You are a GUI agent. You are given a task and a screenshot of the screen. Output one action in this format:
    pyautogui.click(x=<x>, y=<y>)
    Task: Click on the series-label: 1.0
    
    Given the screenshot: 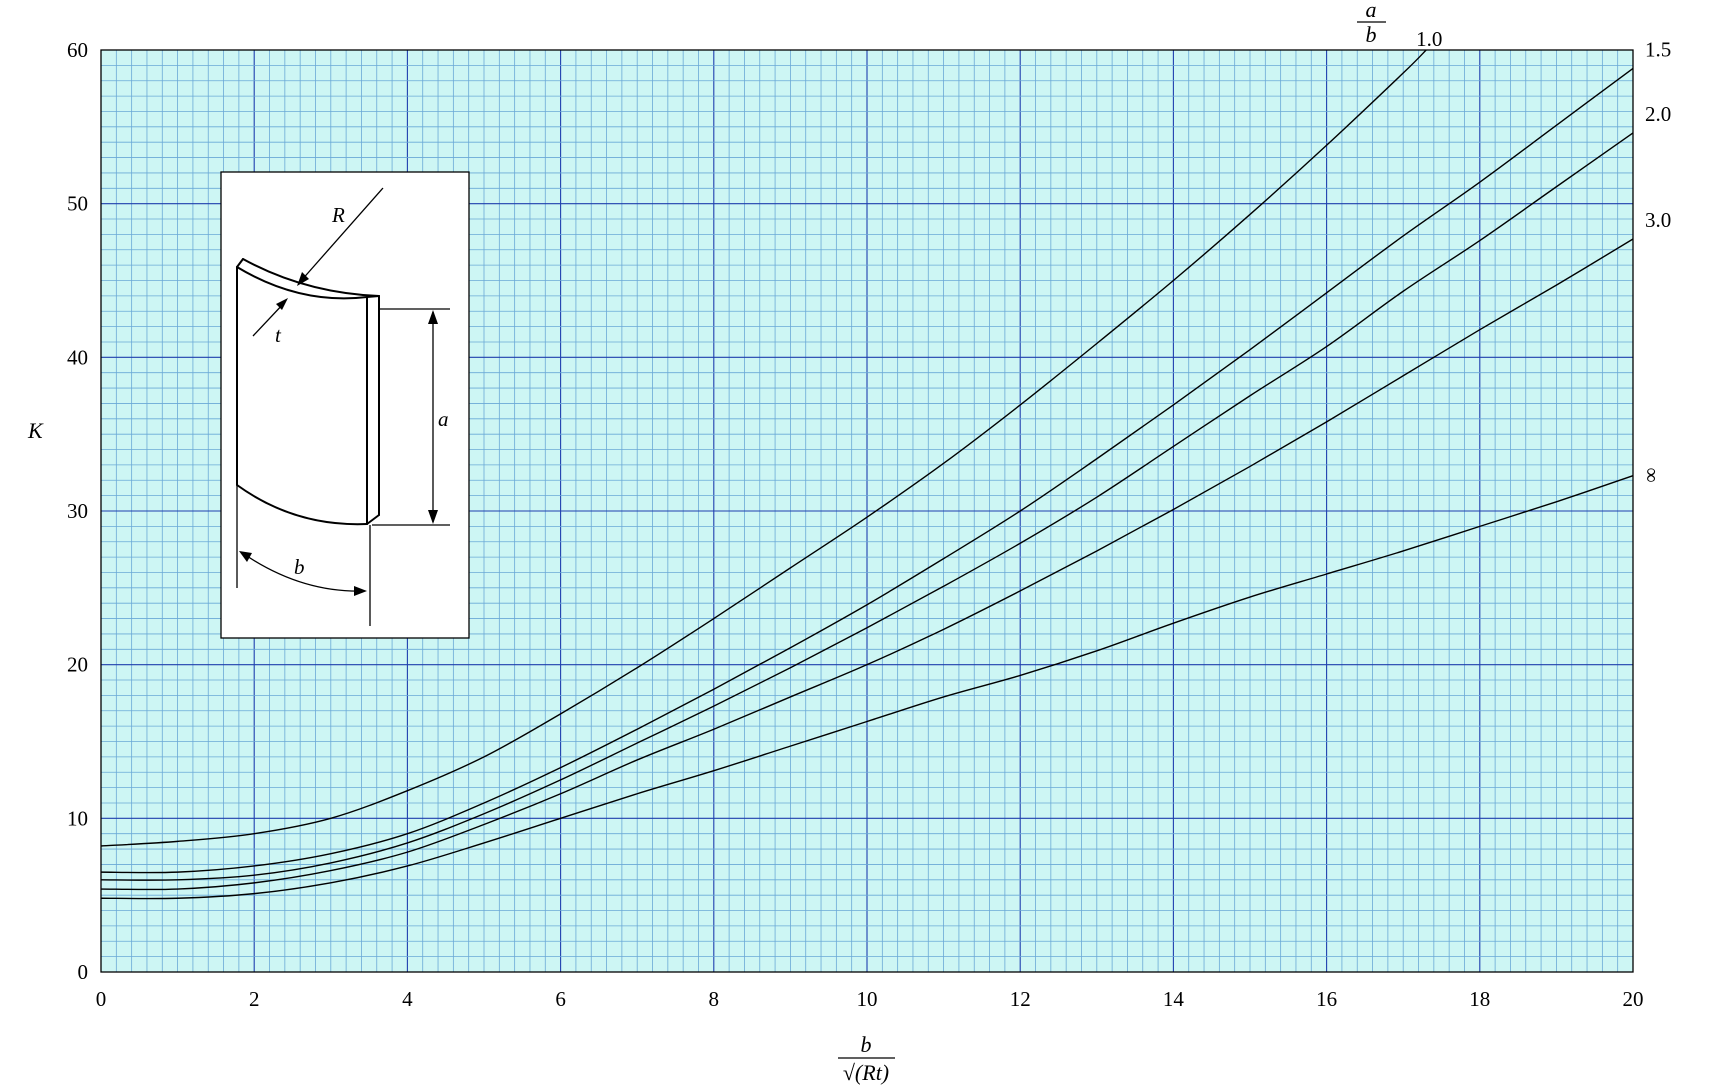 What is the action you would take?
    pyautogui.click(x=1429, y=39)
    